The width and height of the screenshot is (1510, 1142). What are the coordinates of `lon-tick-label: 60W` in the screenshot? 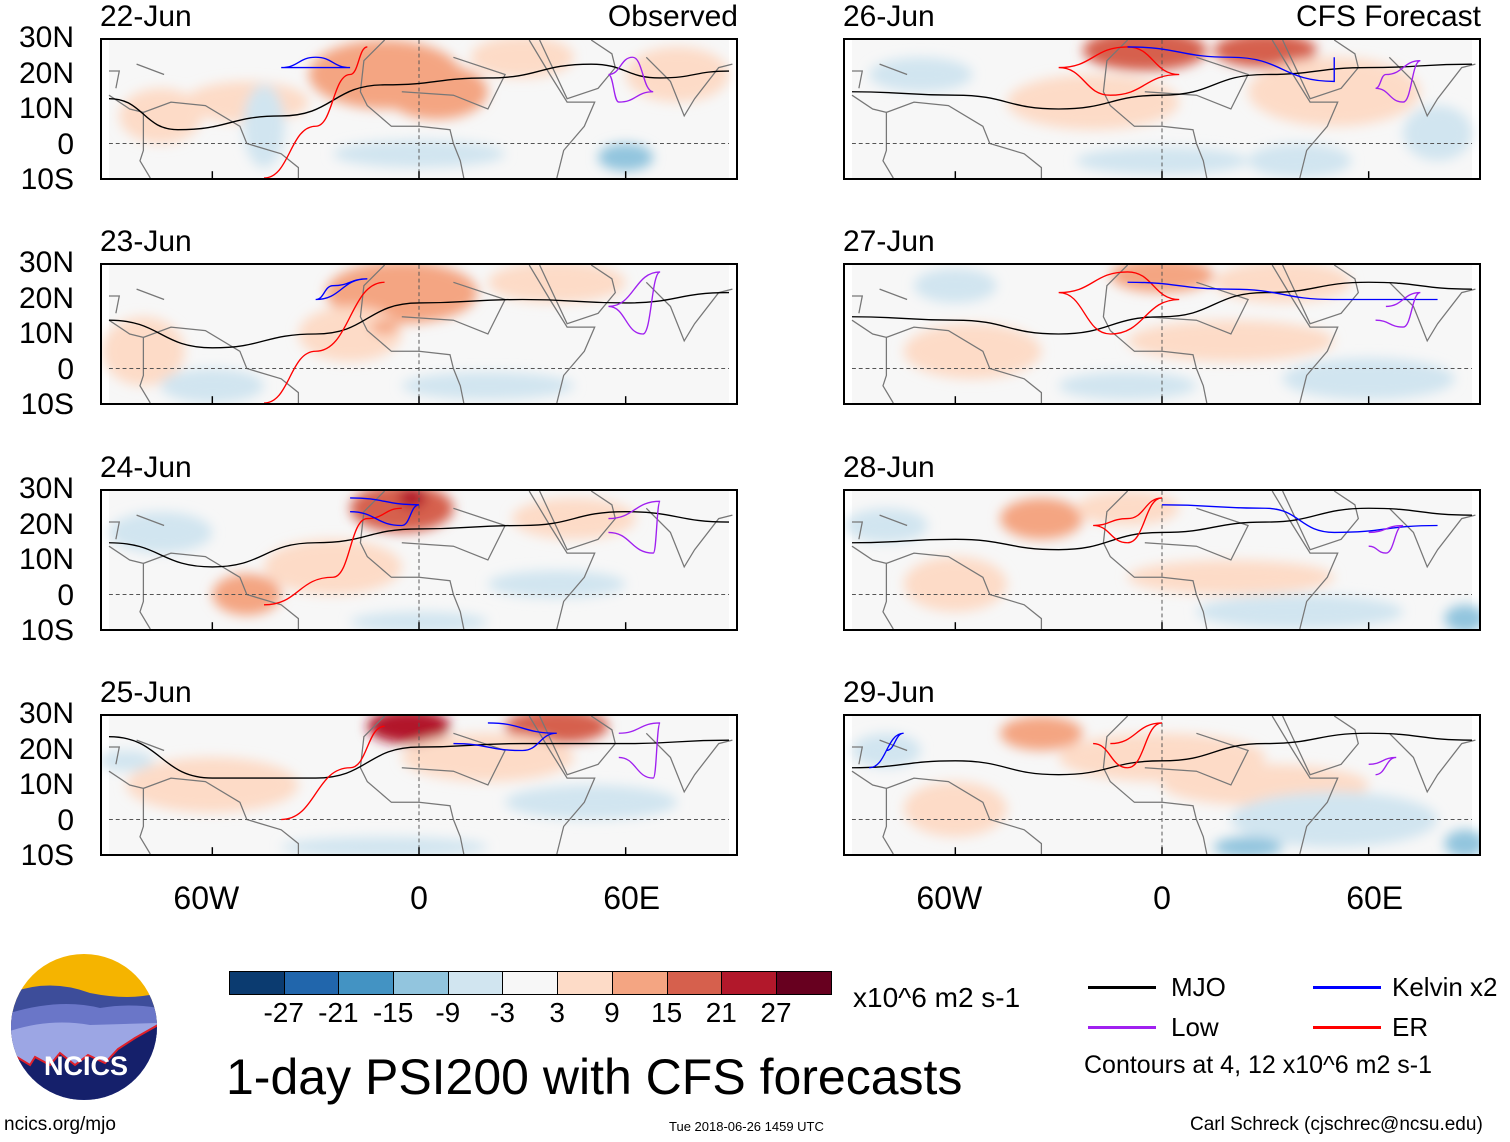 It's located at (949, 898).